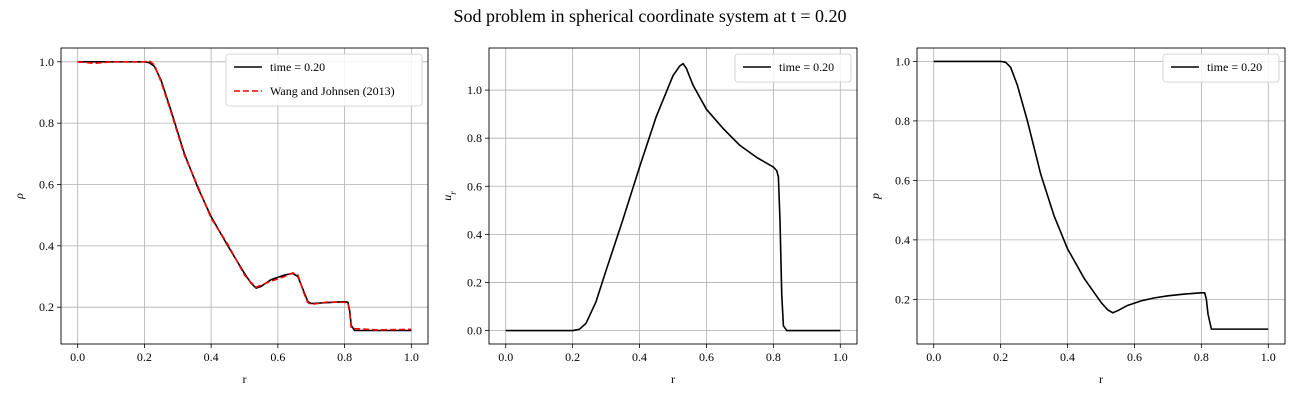  What do you see at coordinates (449, 196) in the screenshot?
I see `y-axis-label: ur` at bounding box center [449, 196].